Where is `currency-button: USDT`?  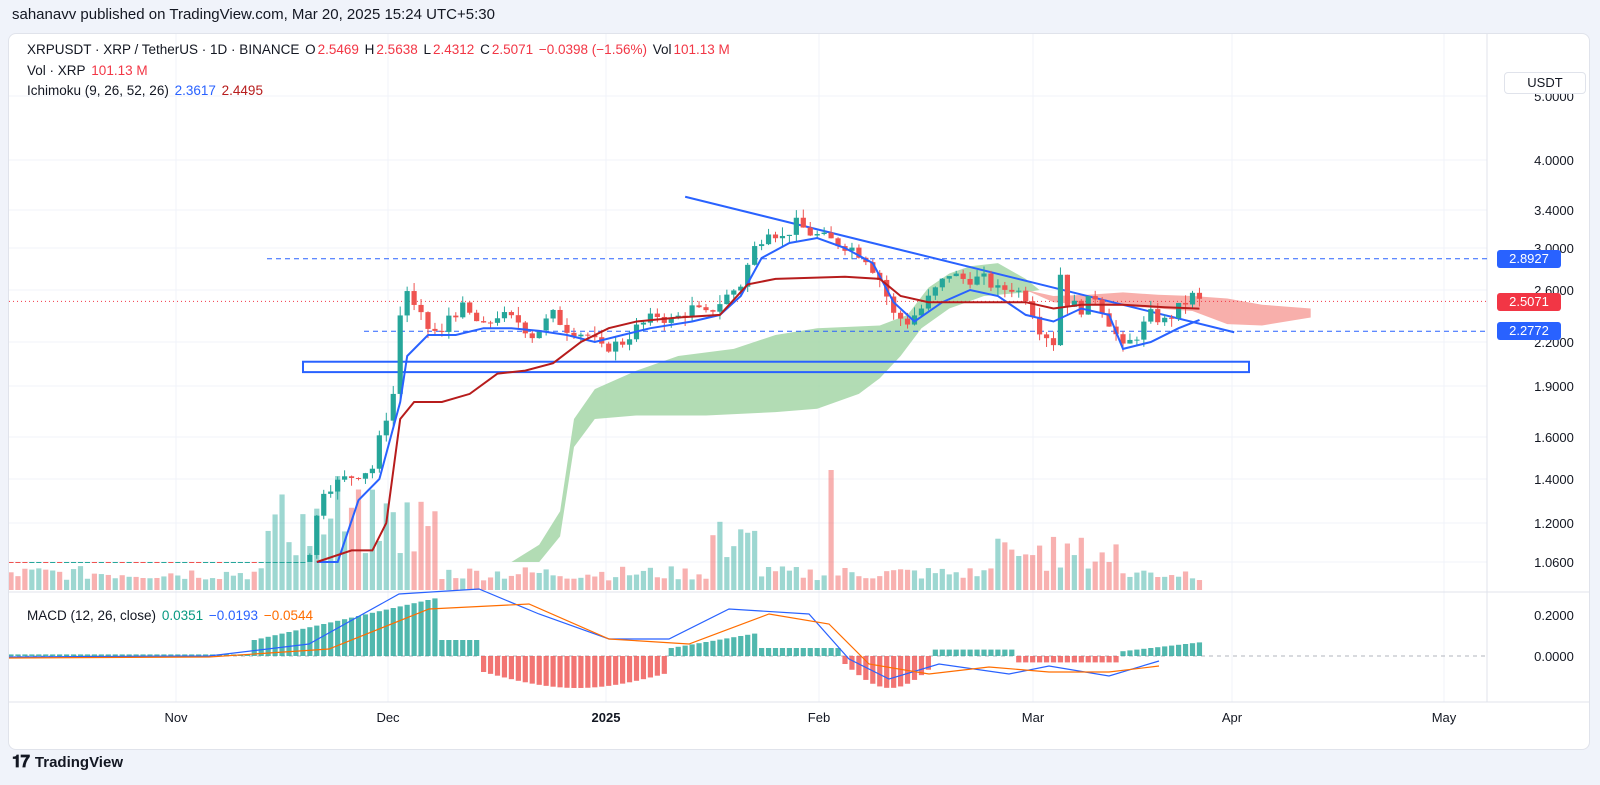 currency-button: USDT is located at coordinates (1545, 83).